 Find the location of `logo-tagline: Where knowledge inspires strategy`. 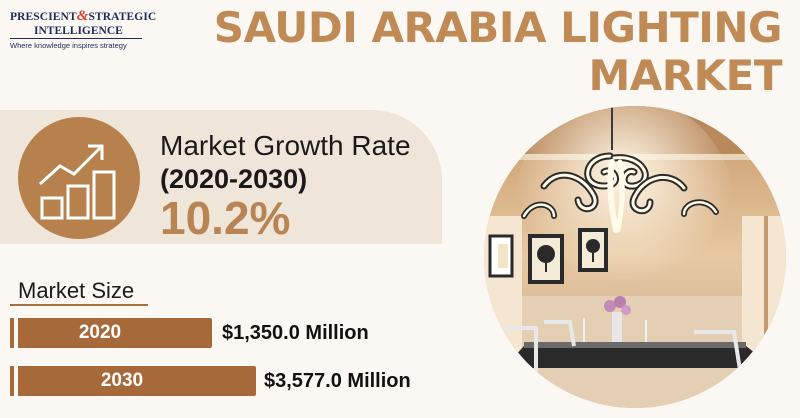

logo-tagline: Where knowledge inspires strategy is located at coordinates (68, 45).